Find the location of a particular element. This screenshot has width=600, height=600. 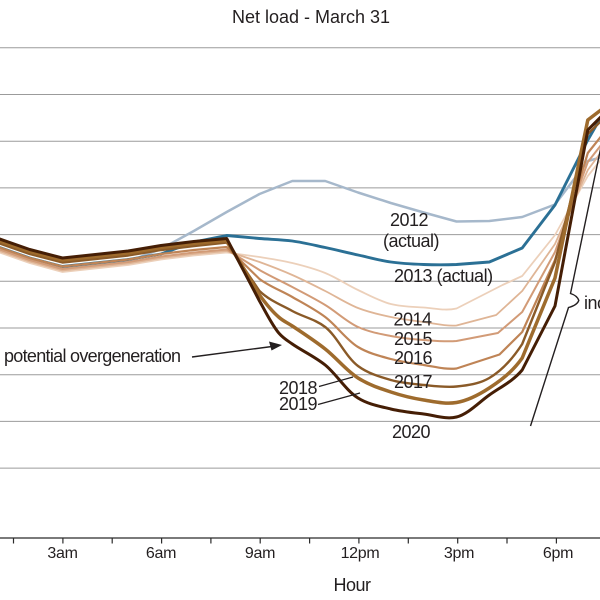

svg-text: 2020 is located at coordinates (411, 432).